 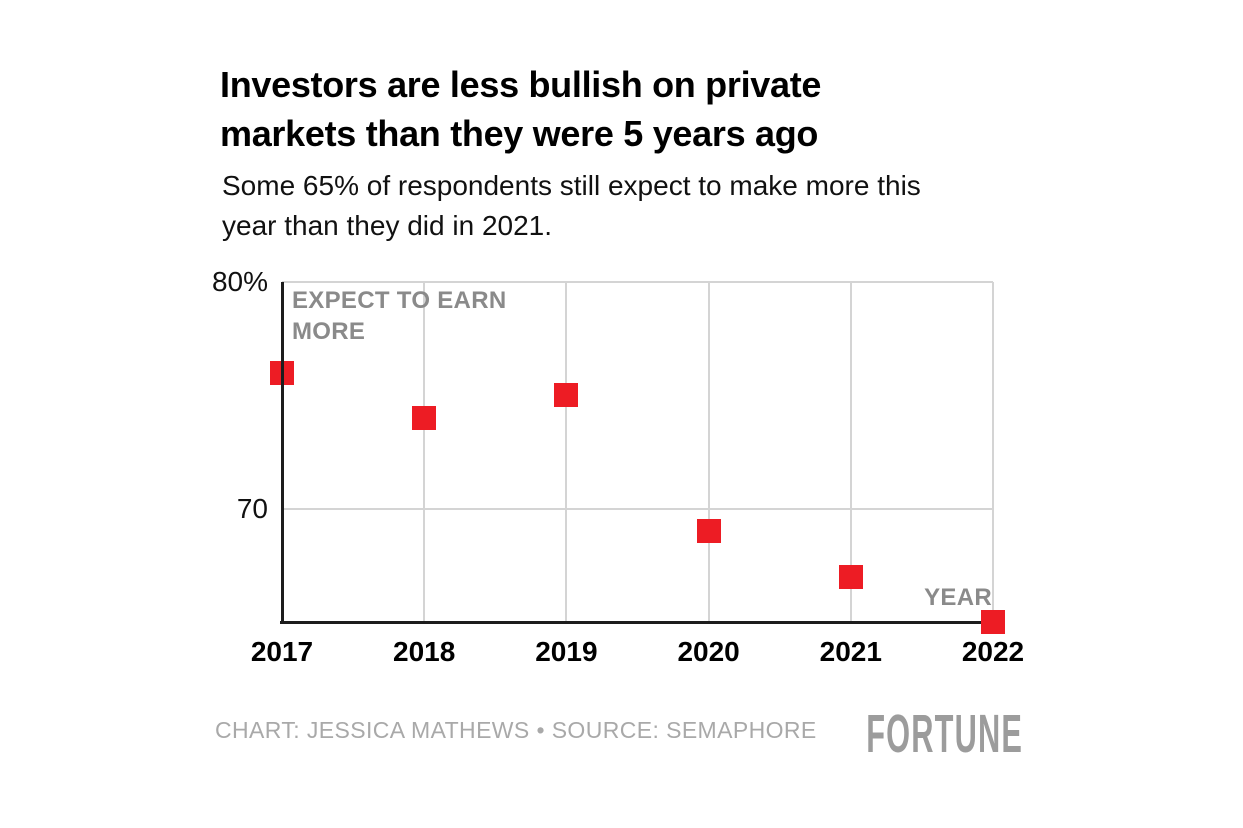 What do you see at coordinates (958, 597) in the screenshot?
I see `x-axis-annotation: YEAR` at bounding box center [958, 597].